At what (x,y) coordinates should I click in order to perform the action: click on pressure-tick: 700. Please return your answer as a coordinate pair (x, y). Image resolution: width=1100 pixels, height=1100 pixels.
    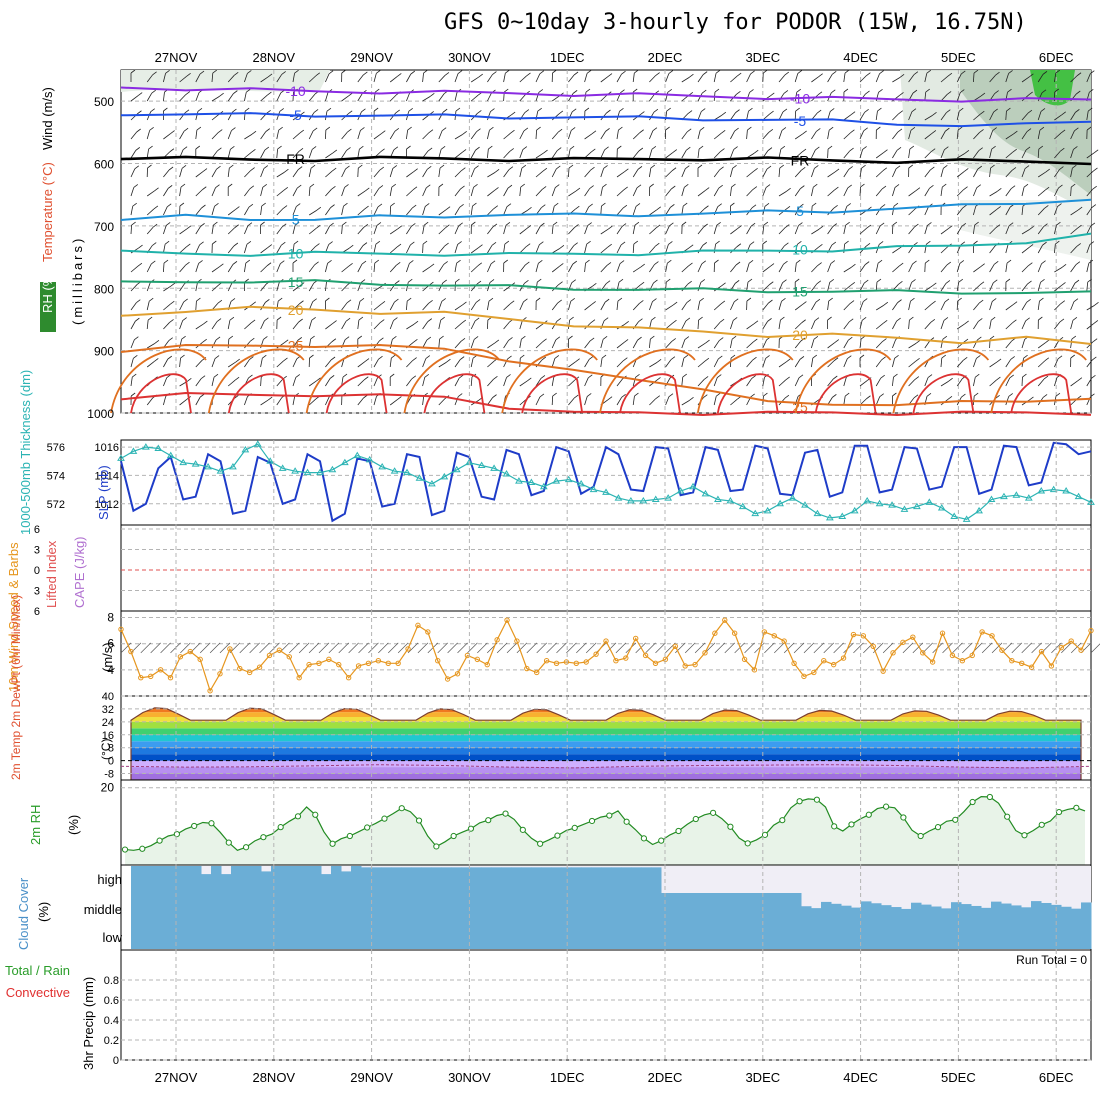
    Looking at the image, I should click on (104, 227).